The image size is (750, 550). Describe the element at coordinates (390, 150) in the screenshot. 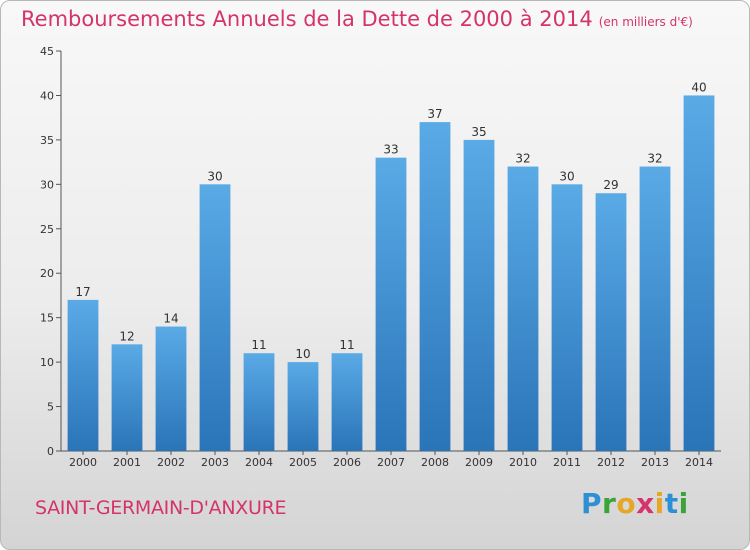

I see `data-label: 33` at that location.